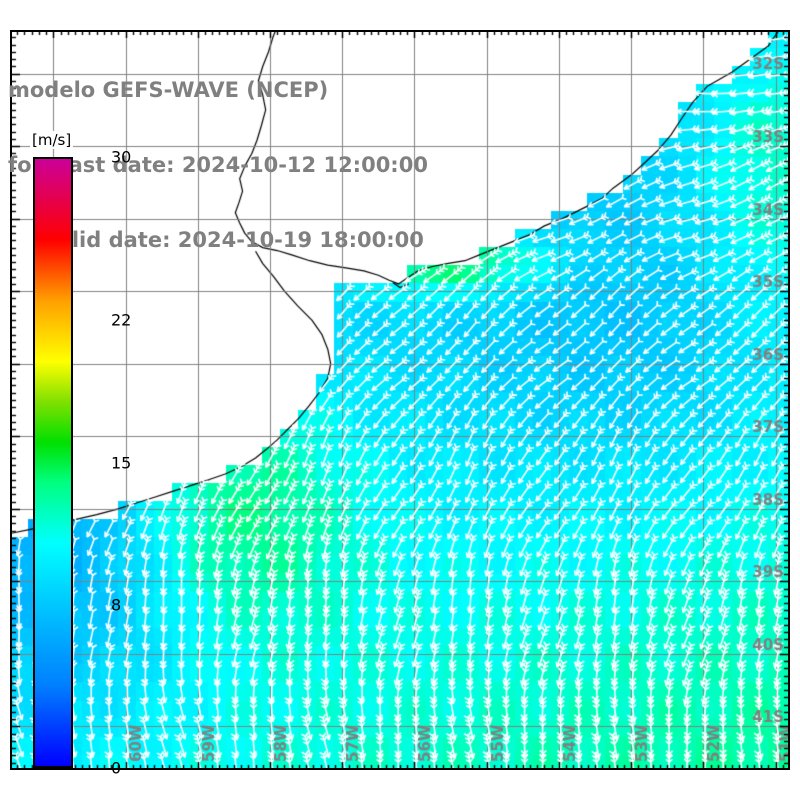  Describe the element at coordinates (116, 605) in the screenshot. I see `colorbar-tick-label: 8` at that location.